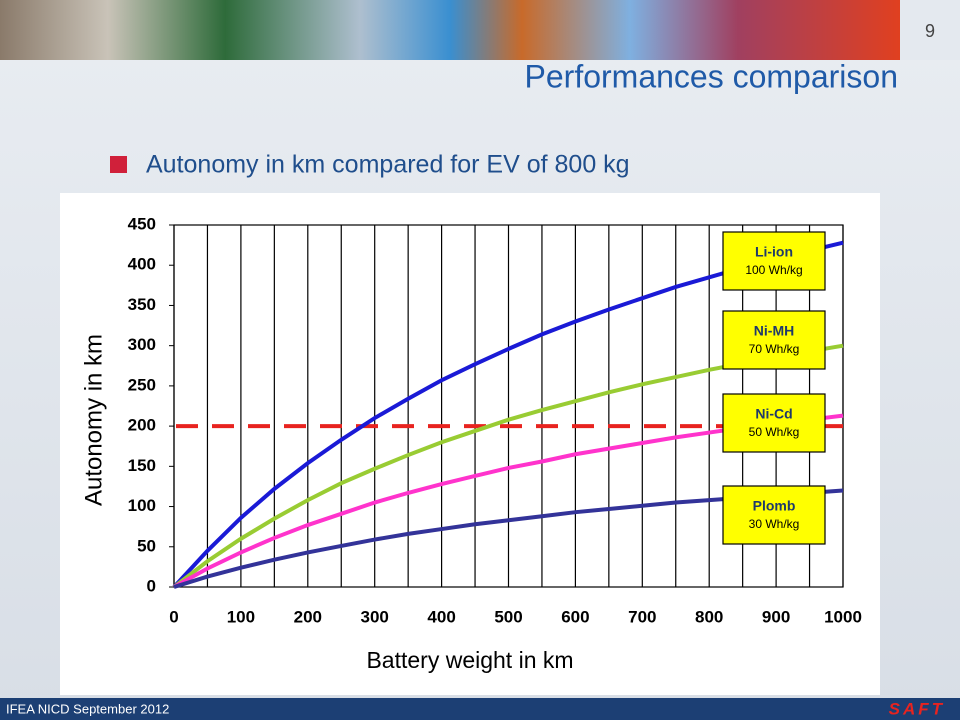  What do you see at coordinates (151, 585) in the screenshot?
I see `y-tick-label: 0` at bounding box center [151, 585].